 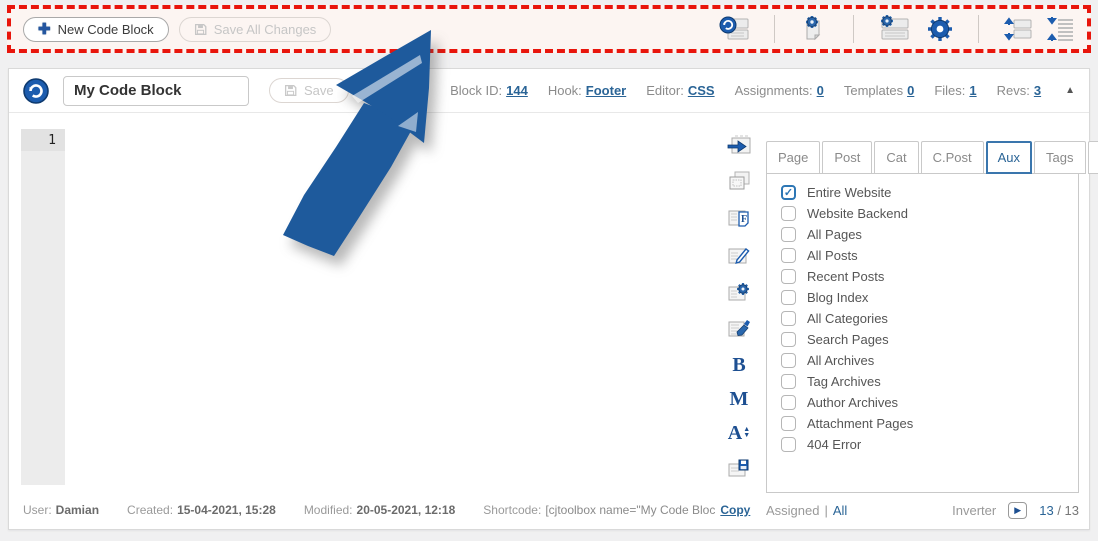 I want to click on assignment-option: Recent Posts, so click(x=929, y=276).